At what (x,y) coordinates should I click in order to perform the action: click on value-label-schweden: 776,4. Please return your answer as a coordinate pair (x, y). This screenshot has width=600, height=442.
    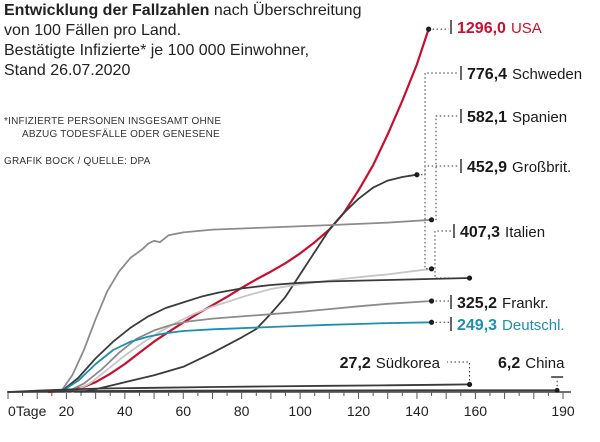
    Looking at the image, I should click on (487, 74).